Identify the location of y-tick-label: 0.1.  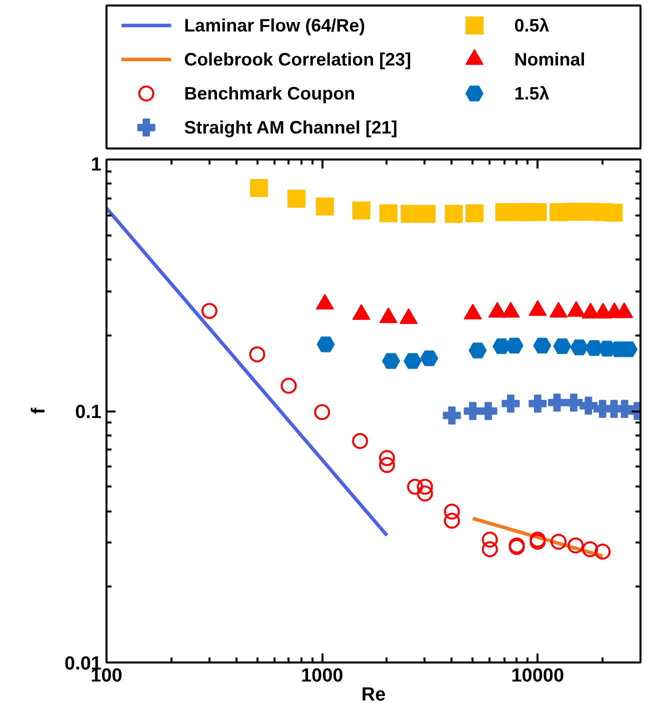
(88, 412).